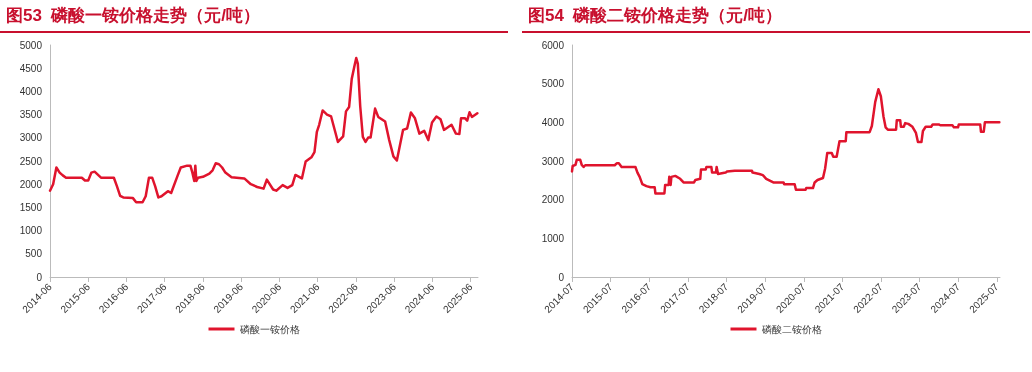  What do you see at coordinates (269, 329) in the screenshot?
I see `legend-label: 磷酸一铵价格` at bounding box center [269, 329].